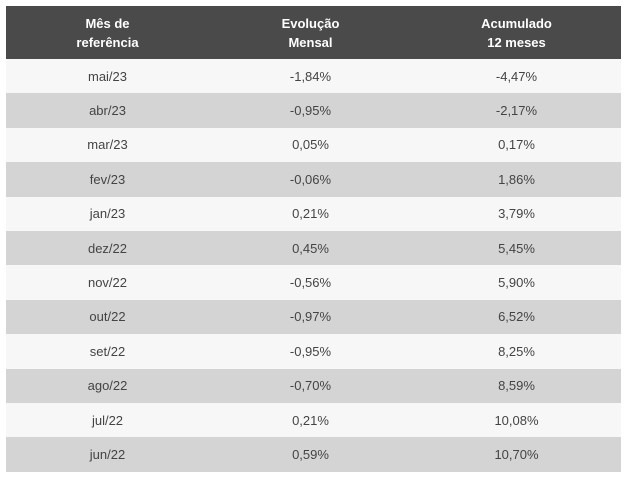  I want to click on cell-monthly-change: 0,45%, so click(310, 248).